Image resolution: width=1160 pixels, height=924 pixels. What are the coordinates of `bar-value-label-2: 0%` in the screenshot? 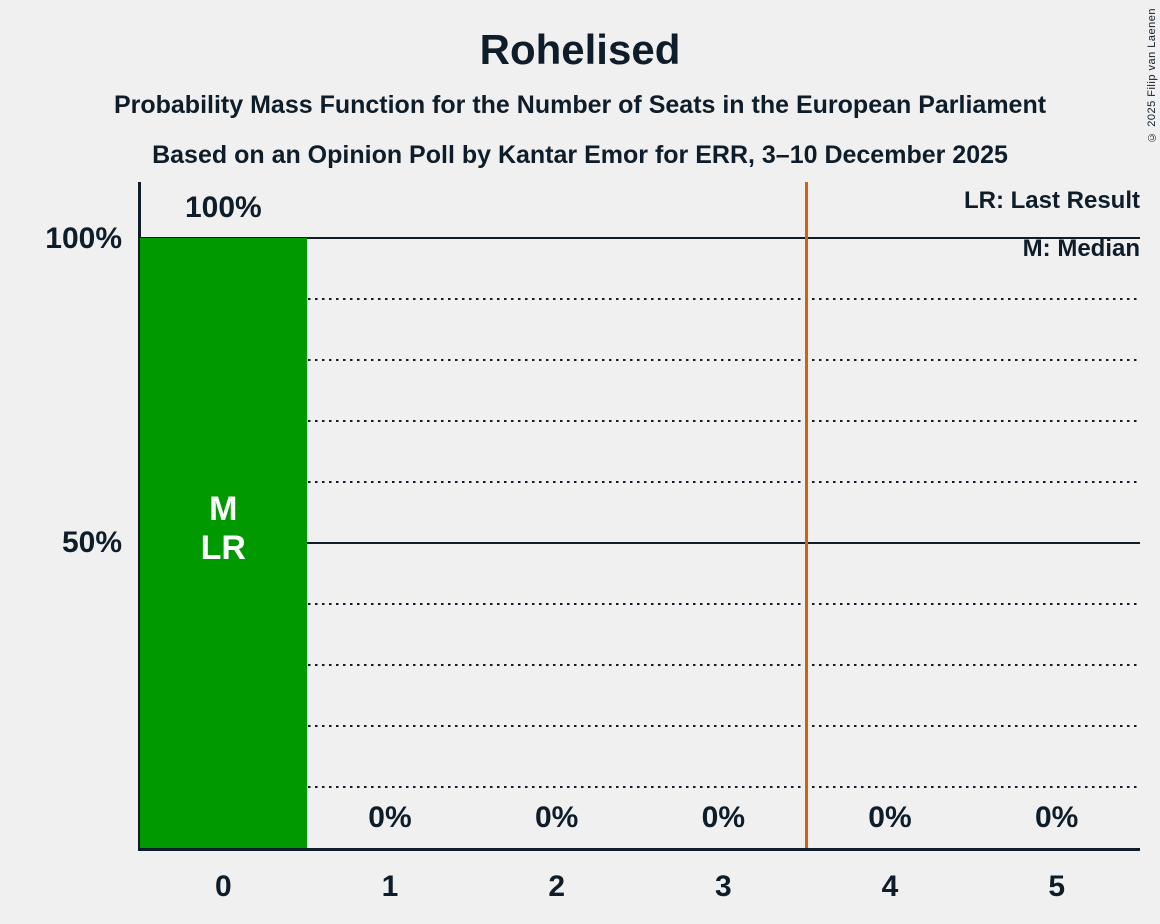 It's located at (556, 817).